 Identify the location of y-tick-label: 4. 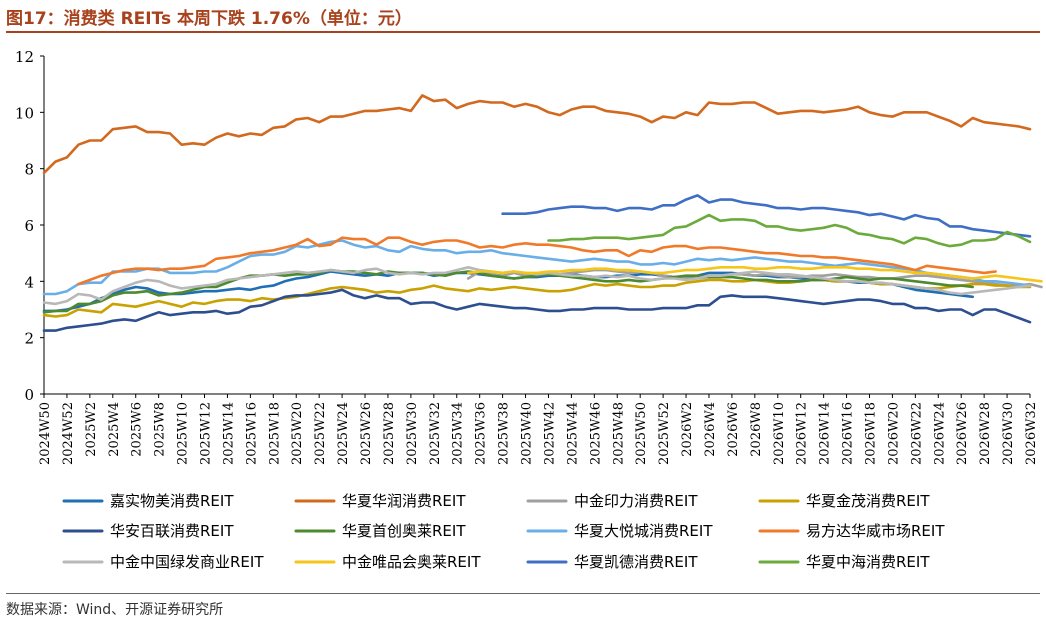
(29, 282).